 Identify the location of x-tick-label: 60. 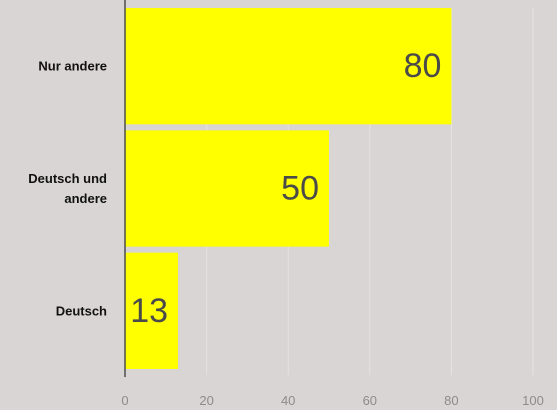
(370, 400).